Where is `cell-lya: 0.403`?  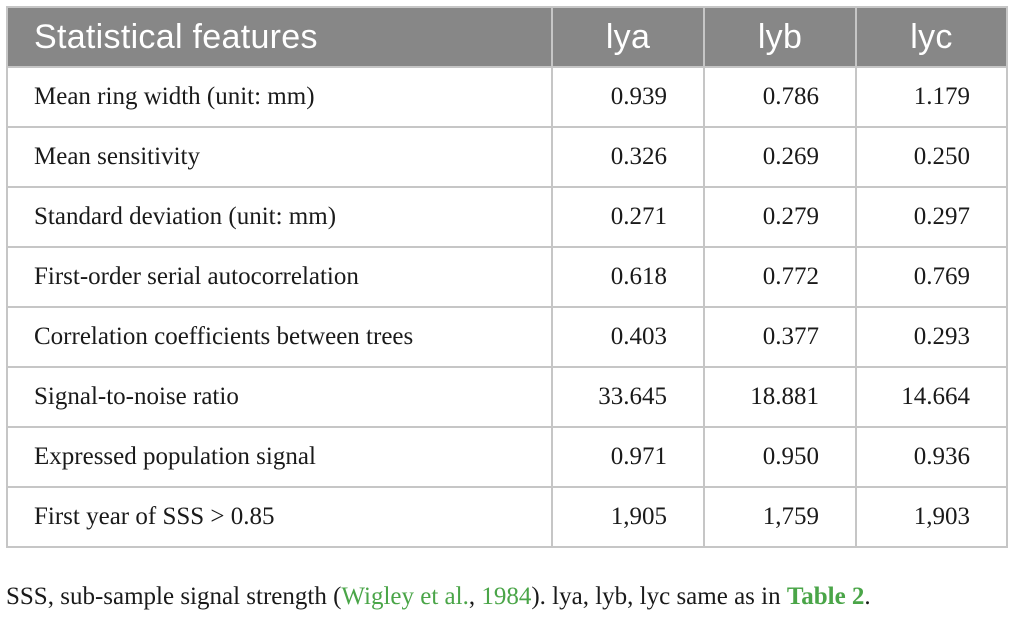
cell-lya: 0.403 is located at coordinates (628, 337).